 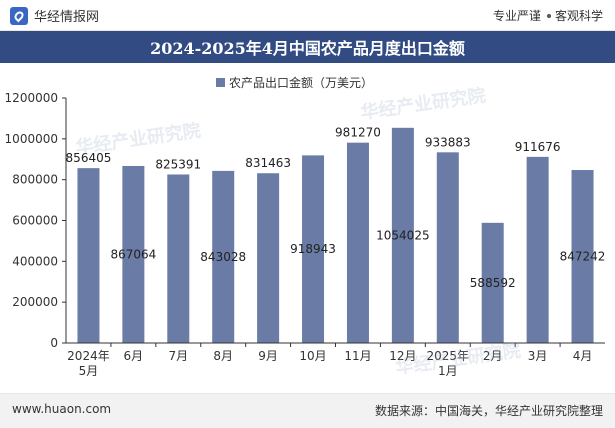 I want to click on x-tick-label: 4月, so click(x=583, y=356).